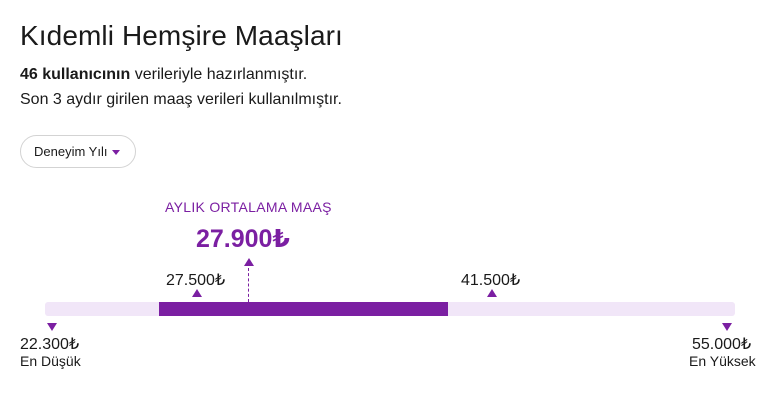  What do you see at coordinates (219, 74) in the screenshot?
I see `user-count-suffix: verileriyle hazırlanmıştır.` at bounding box center [219, 74].